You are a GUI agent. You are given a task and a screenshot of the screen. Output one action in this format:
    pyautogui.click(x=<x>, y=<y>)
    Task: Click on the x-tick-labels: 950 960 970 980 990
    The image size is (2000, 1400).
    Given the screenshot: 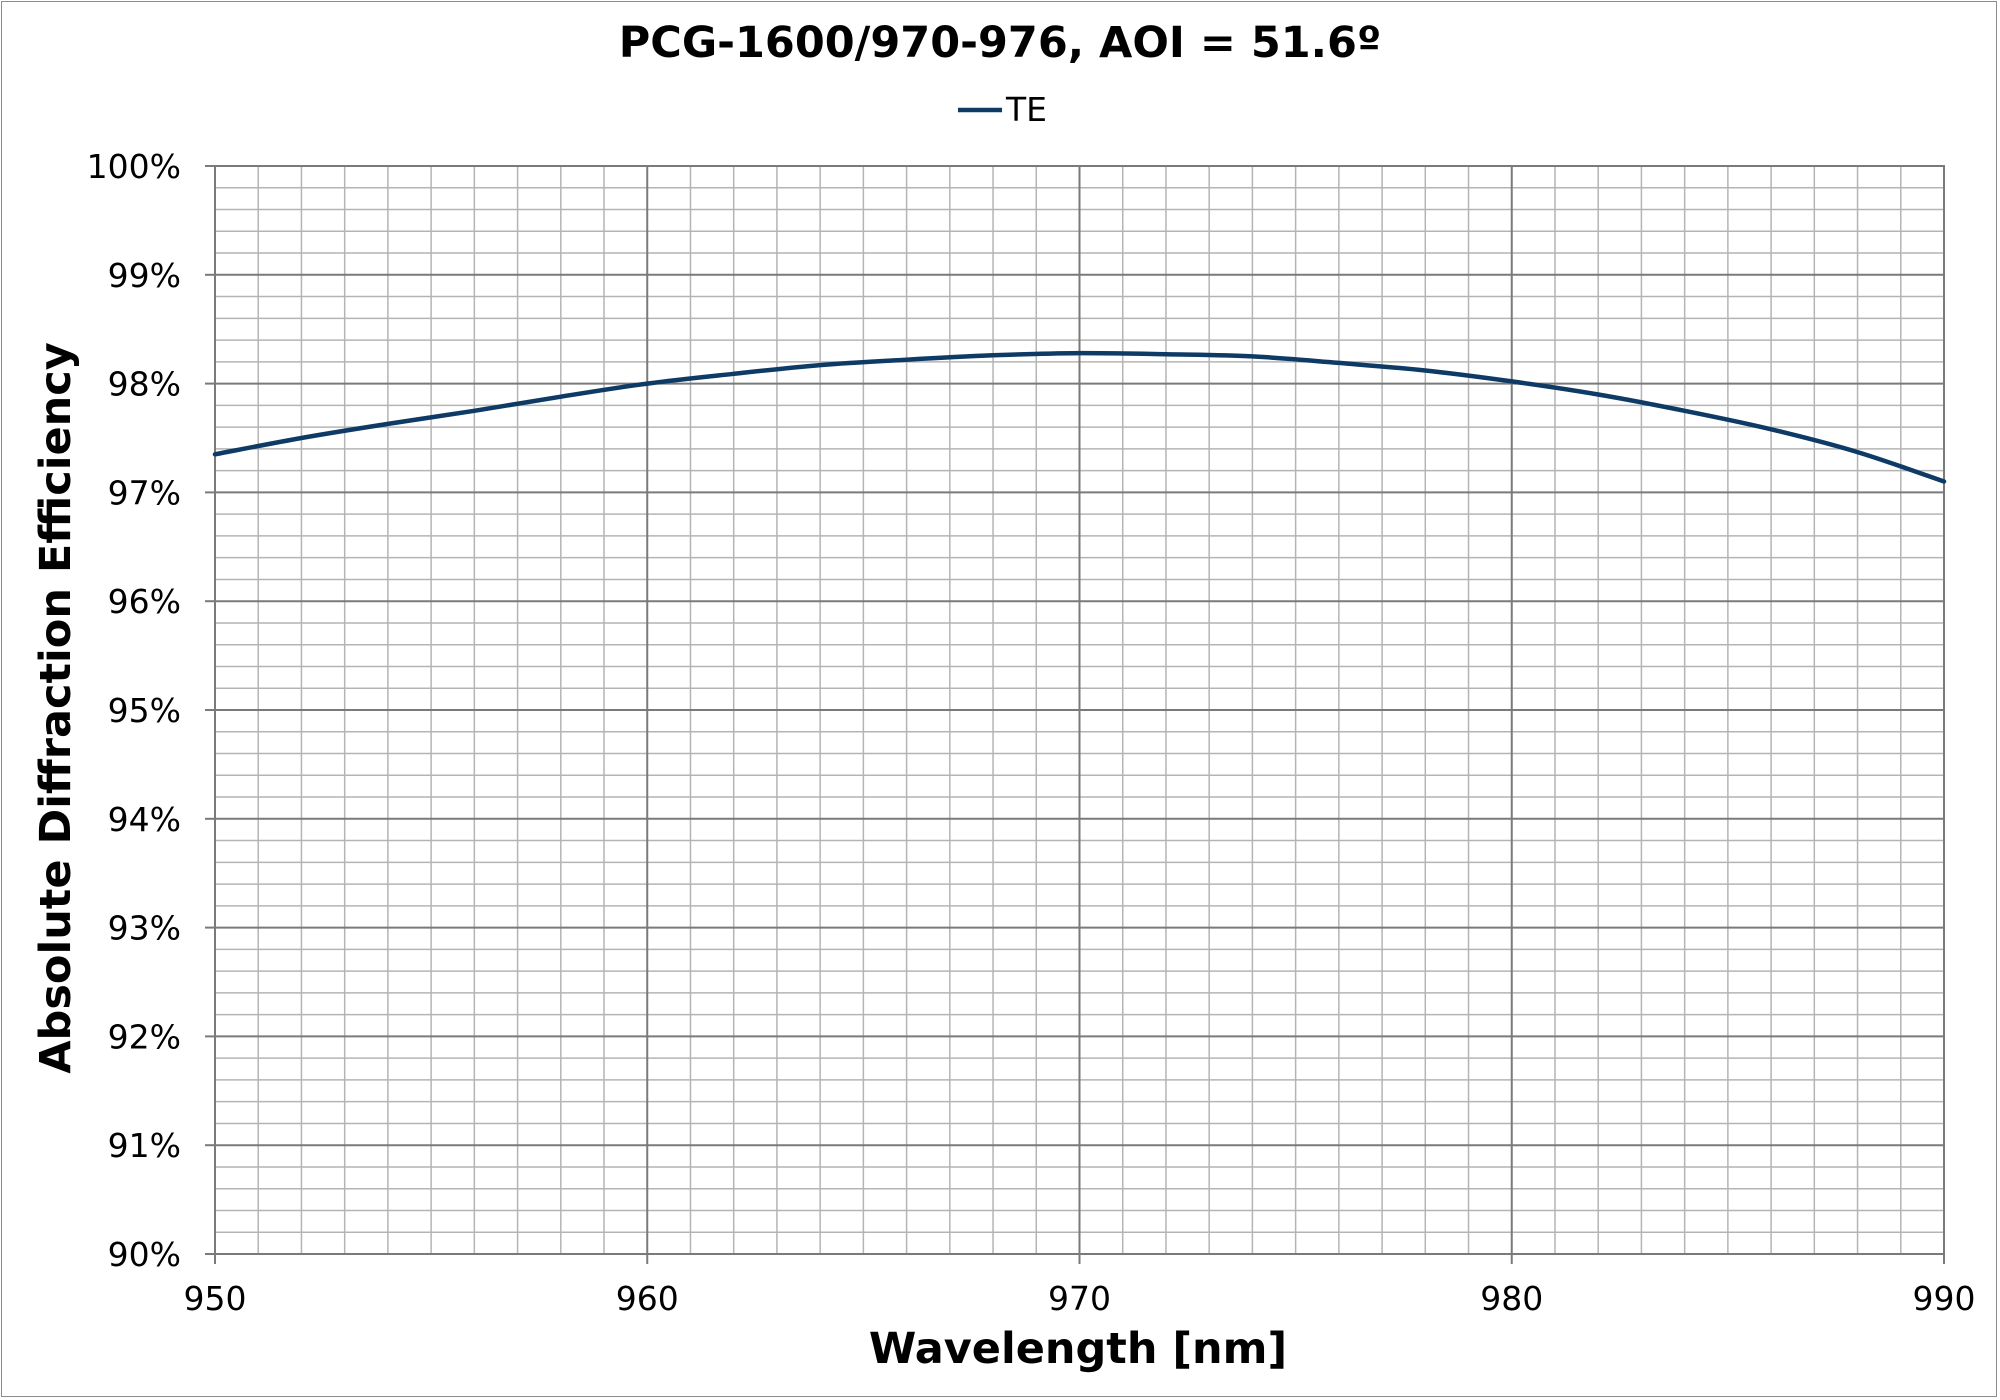 What is the action you would take?
    pyautogui.click(x=1080, y=1298)
    